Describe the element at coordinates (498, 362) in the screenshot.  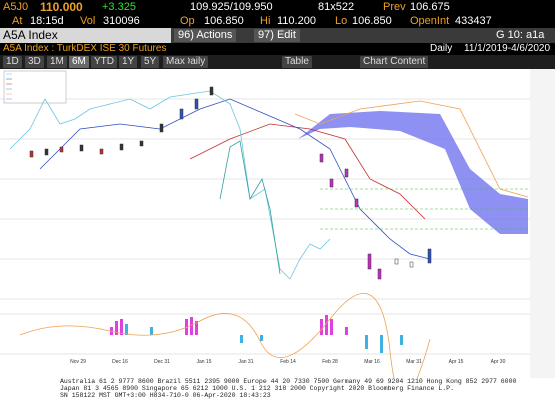
I see `x-tick-label: Apr 30` at that location.